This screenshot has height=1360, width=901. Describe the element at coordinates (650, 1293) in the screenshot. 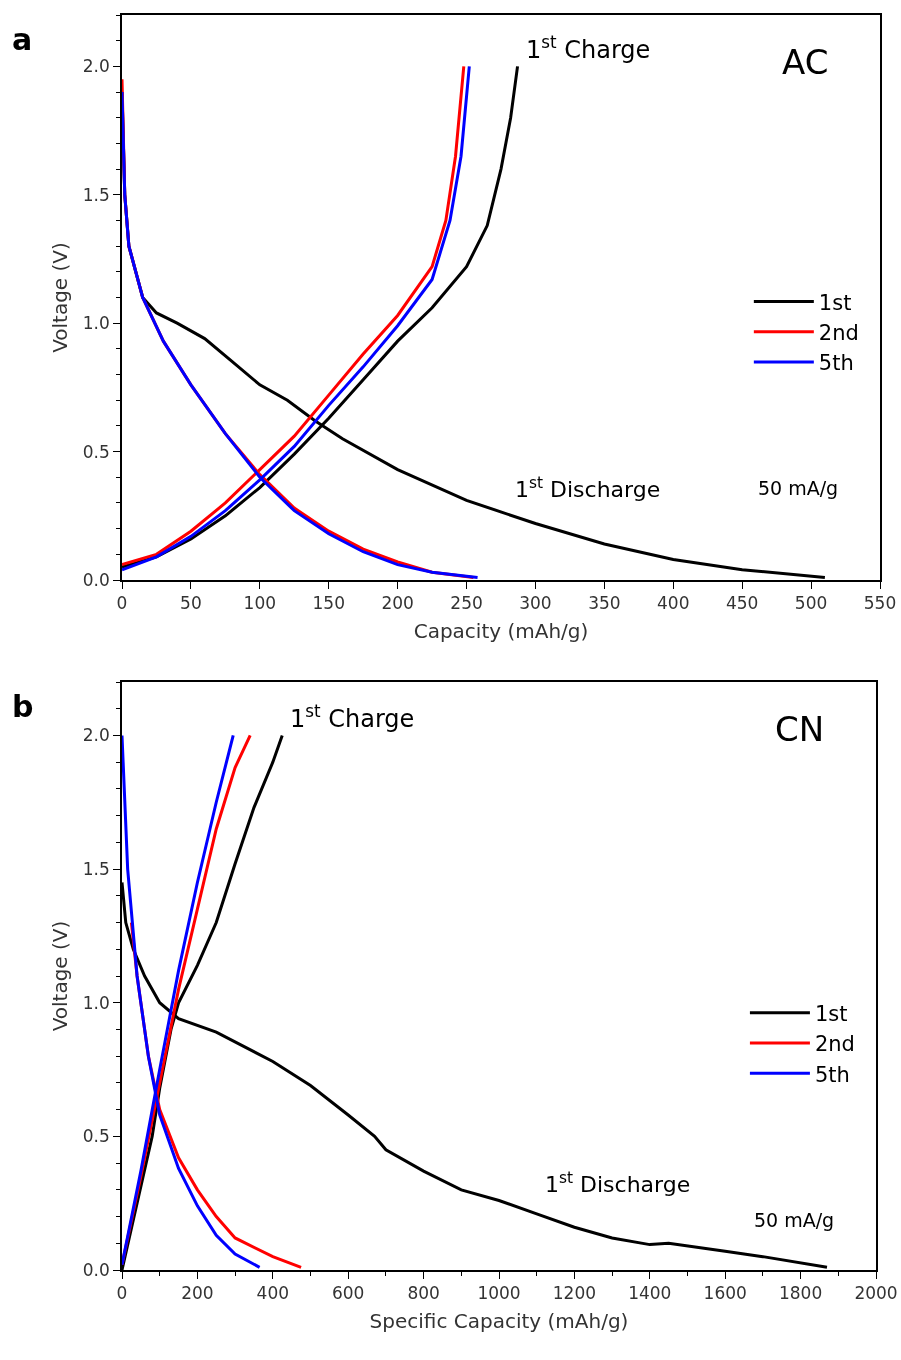

I see `x-tick-label: 1400` at that location.